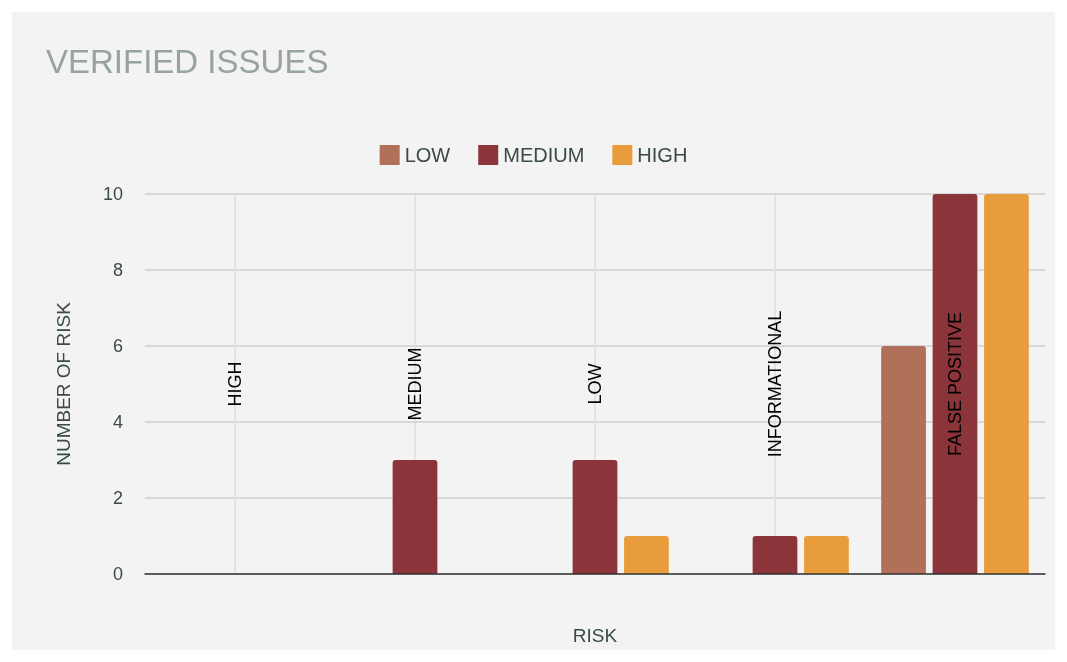 This screenshot has width=1067, height=662. I want to click on legend-label: HIGH, so click(662, 155).